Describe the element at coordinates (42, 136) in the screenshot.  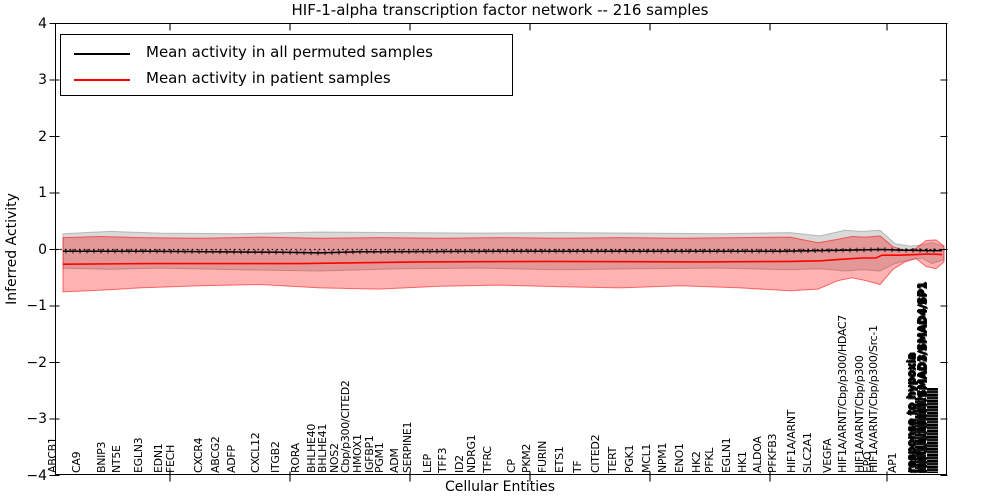
I see `y-tick-label: 2` at that location.